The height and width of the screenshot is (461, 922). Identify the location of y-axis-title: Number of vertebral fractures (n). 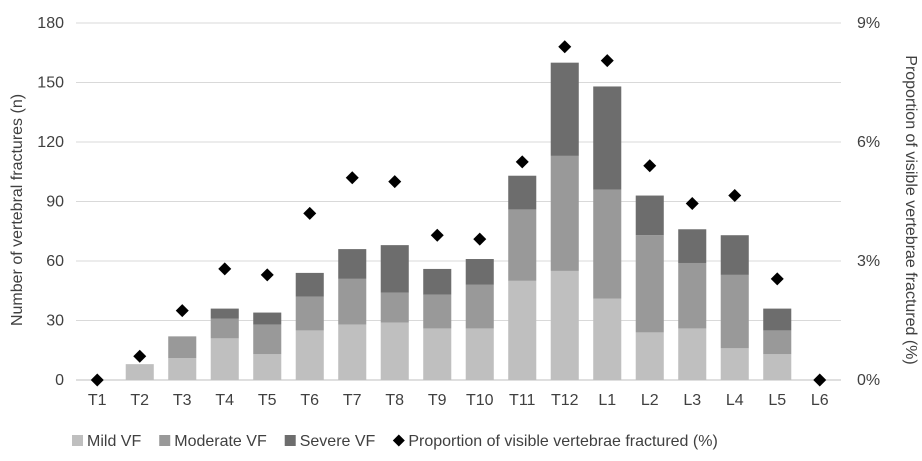
(17, 210).